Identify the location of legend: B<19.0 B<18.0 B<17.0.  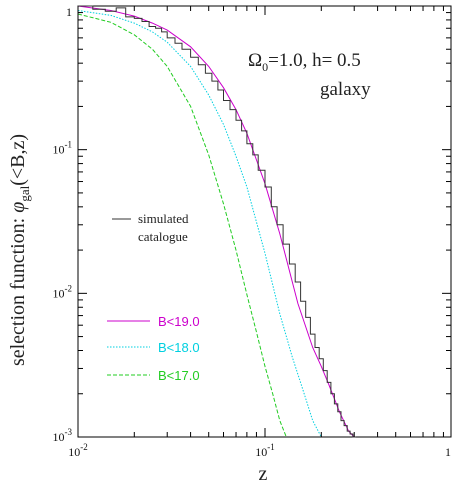
(153, 348).